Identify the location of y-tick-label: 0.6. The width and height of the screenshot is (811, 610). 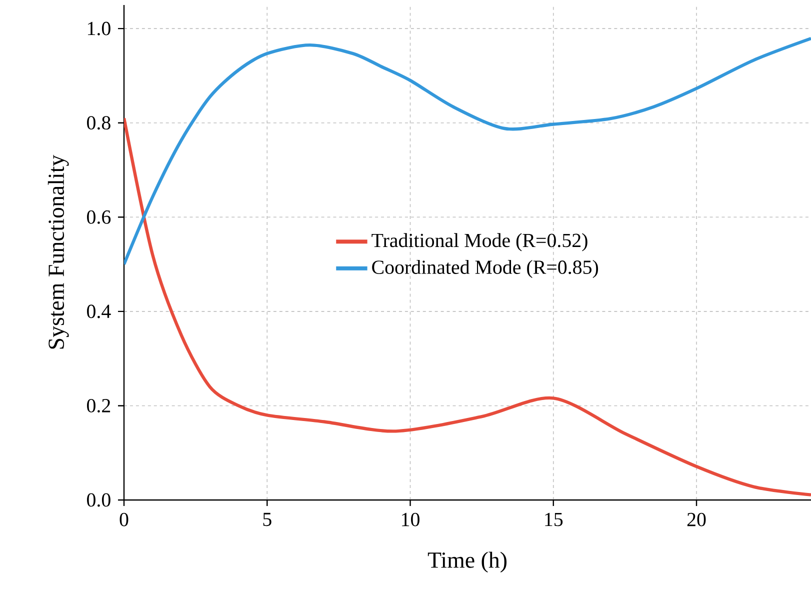
(99, 217).